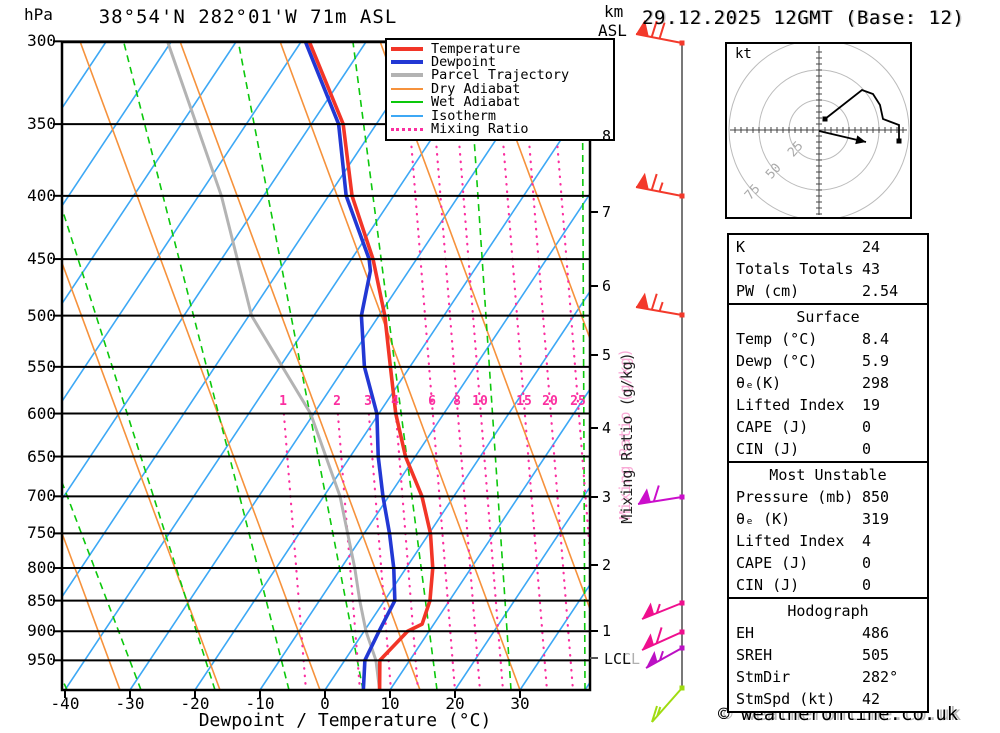 This screenshot has height=733, width=1000. Describe the element at coordinates (464, 62) in the screenshot. I see `legend-item-label: Dewpoint` at that location.